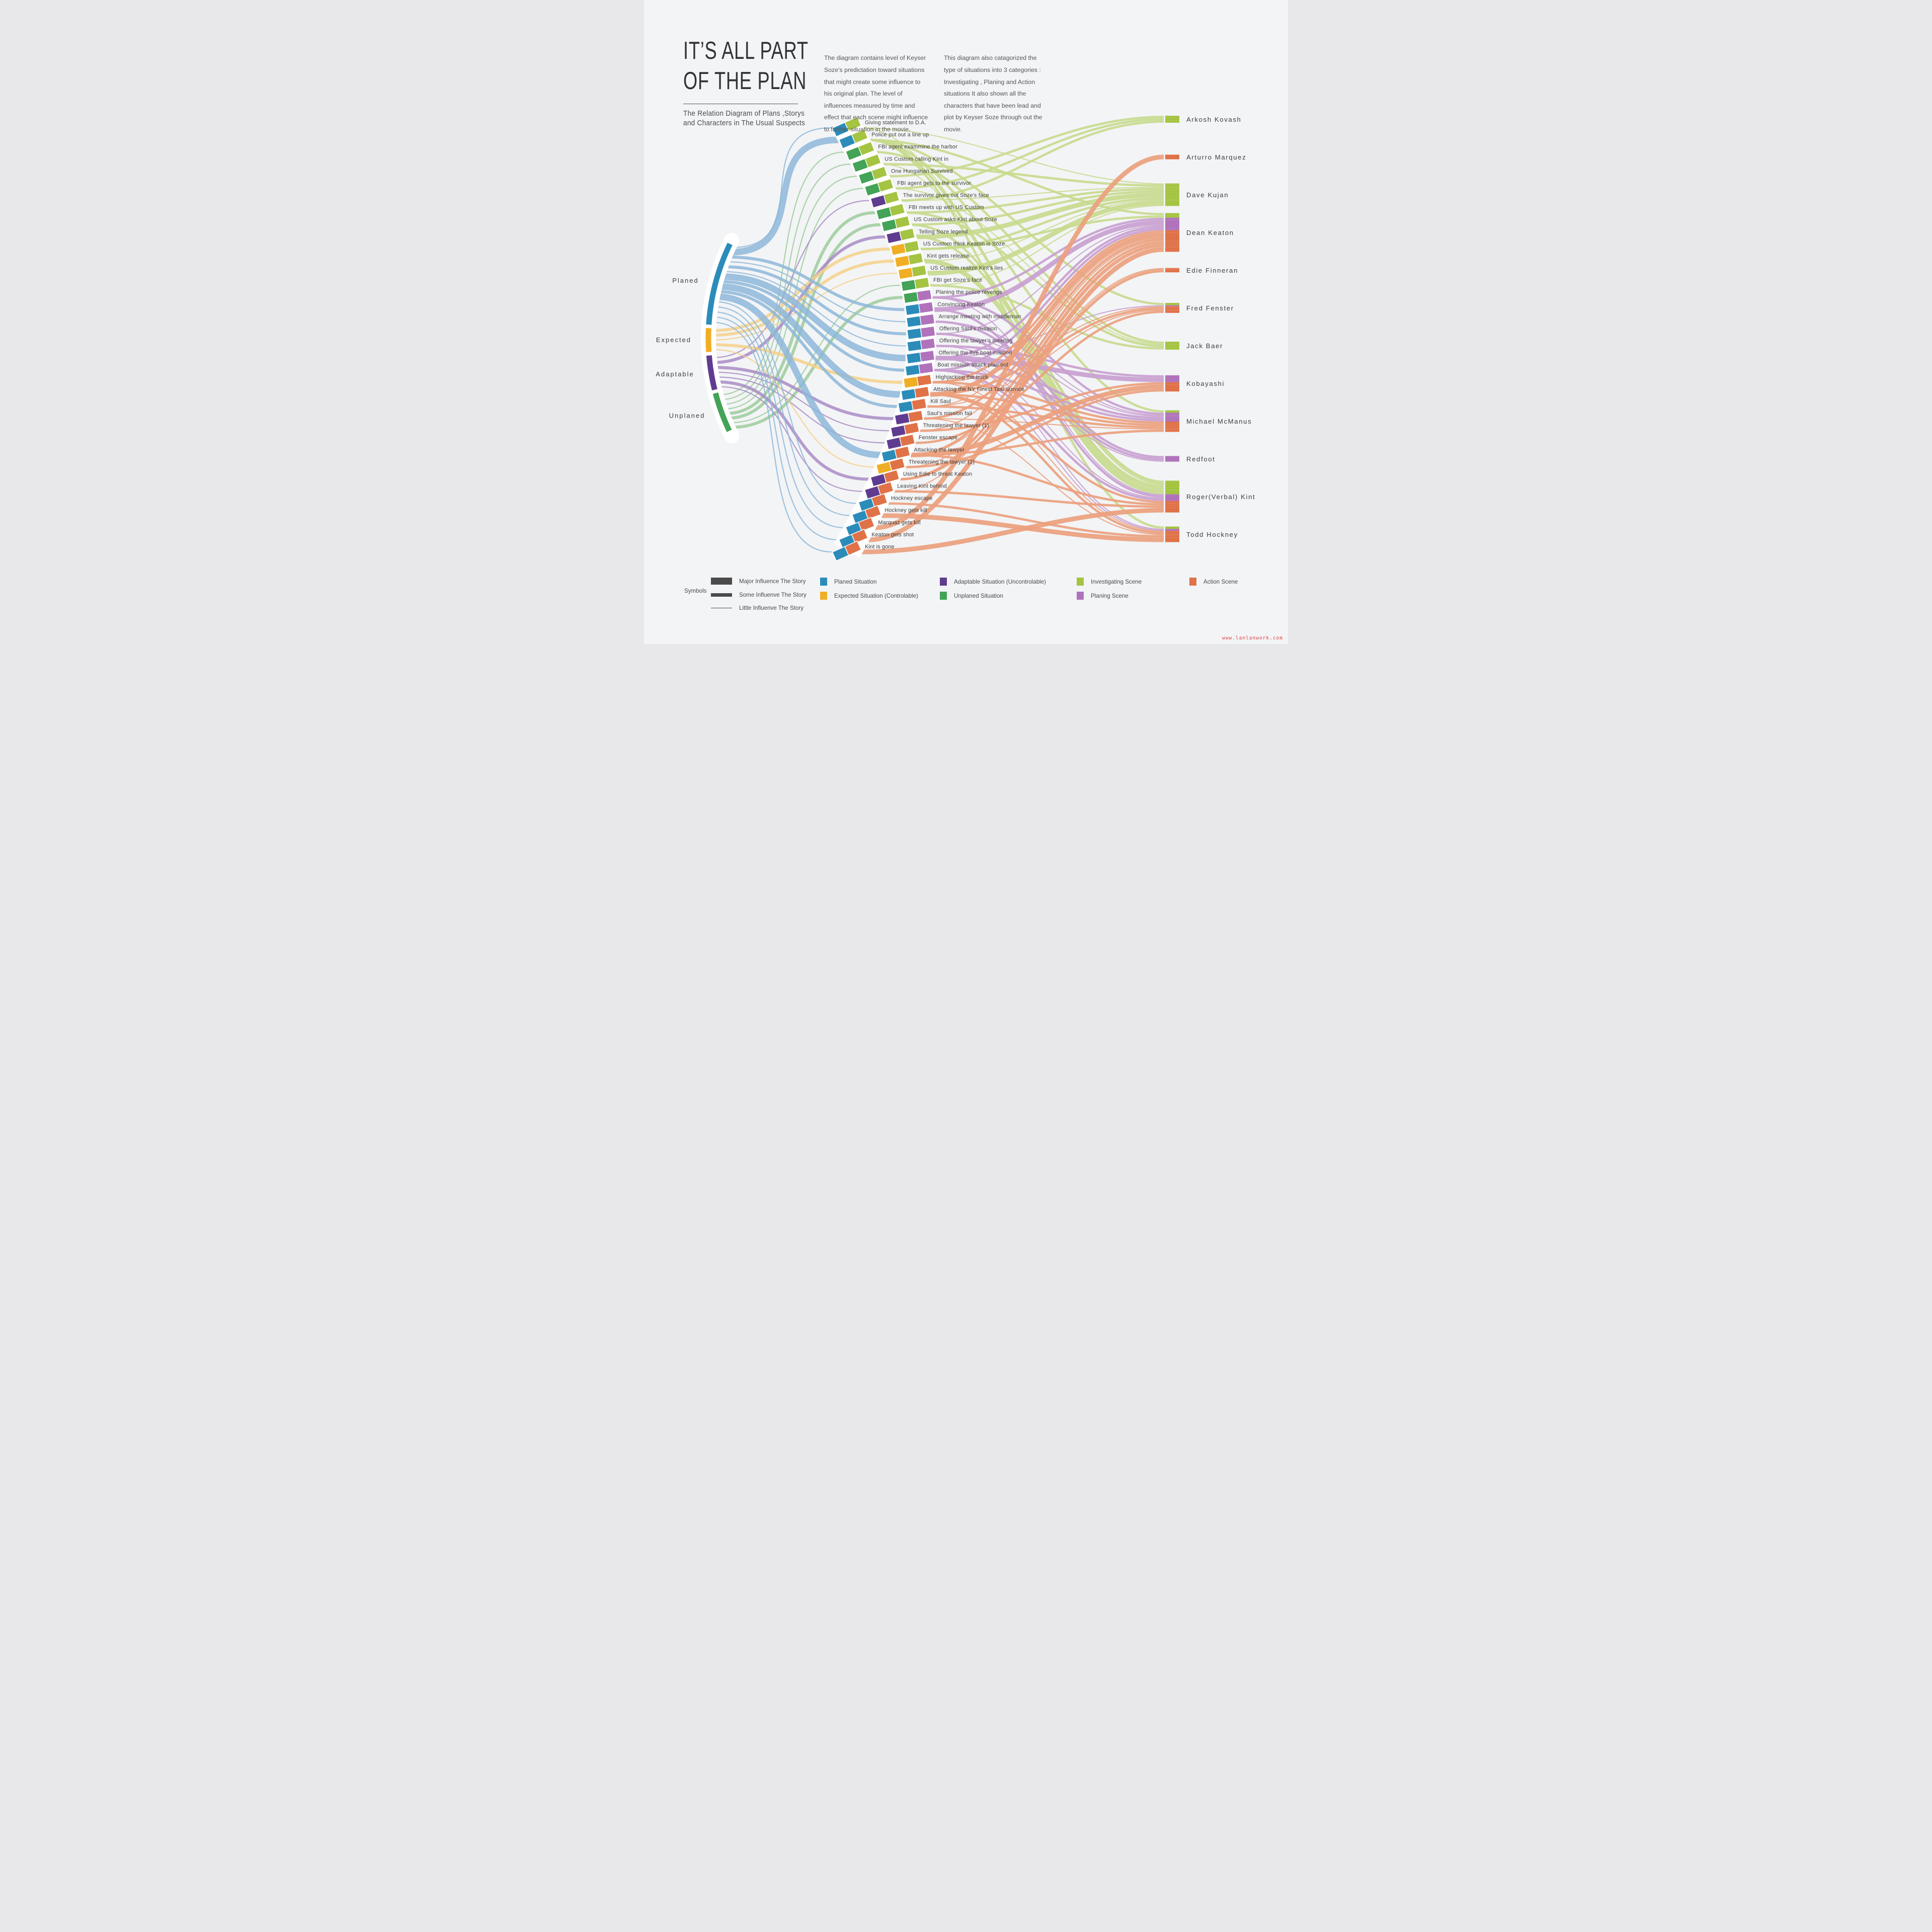 The height and width of the screenshot is (1932, 1932). I want to click on some-influence-swatch, so click(721, 595).